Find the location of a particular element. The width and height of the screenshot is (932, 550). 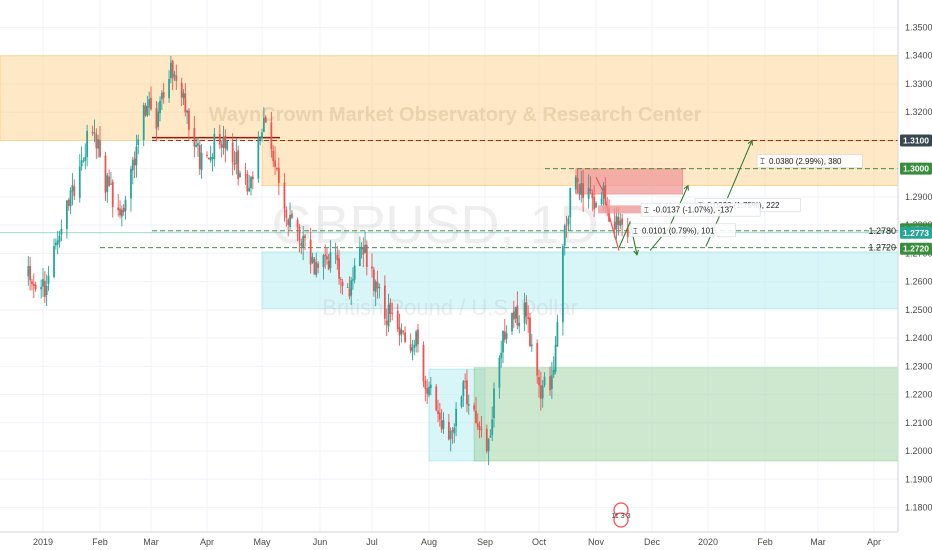

x-tick-label: Mar is located at coordinates (151, 542).